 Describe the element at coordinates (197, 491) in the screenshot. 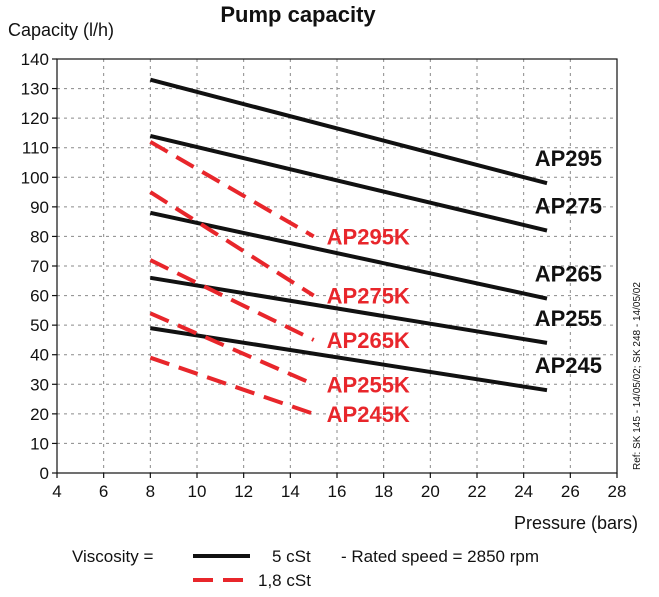

I see `x-tick-label: 10` at that location.